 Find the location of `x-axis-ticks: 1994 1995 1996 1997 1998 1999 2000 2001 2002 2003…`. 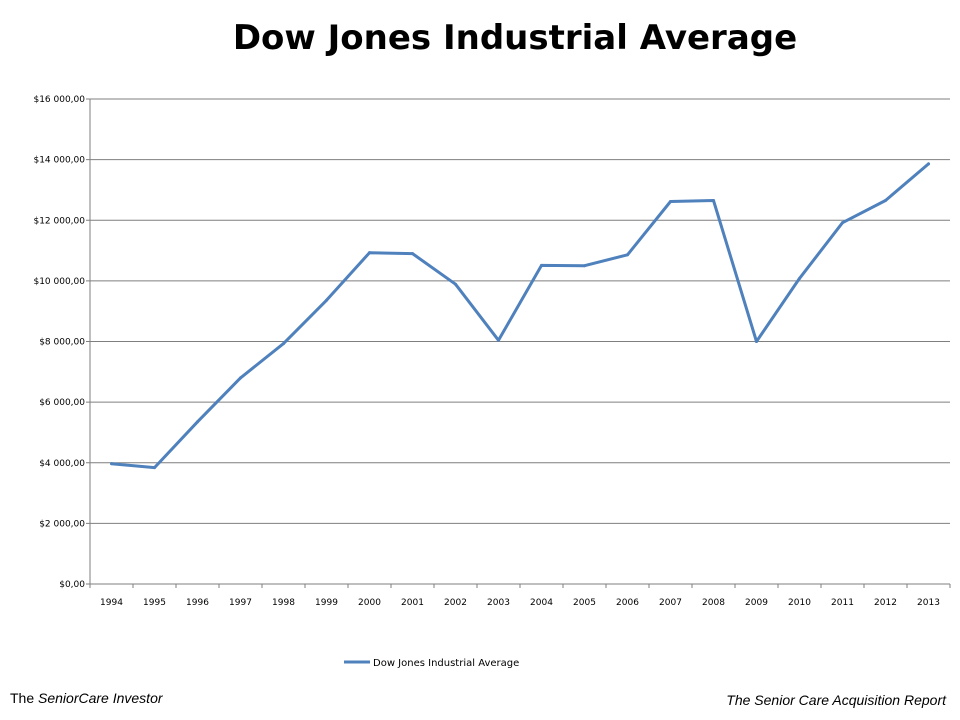

x-axis-ticks: 1994 1995 1996 1997 1998 1999 2000 2001 2002 2003… is located at coordinates (520, 603).